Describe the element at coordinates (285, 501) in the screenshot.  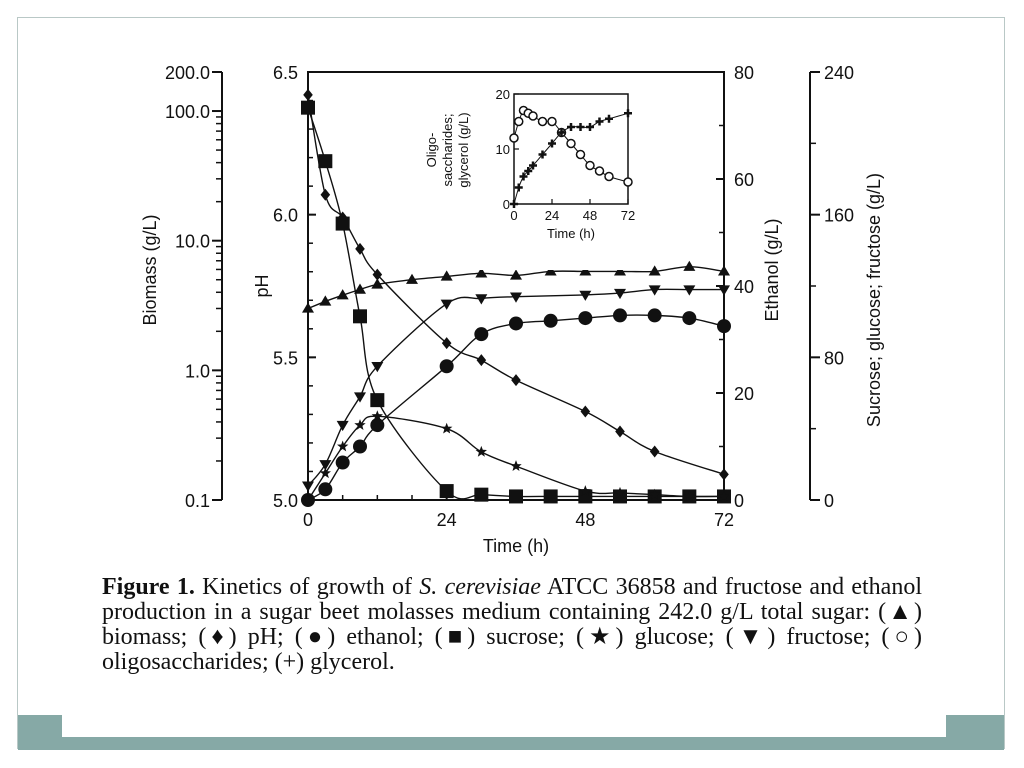
I see `ph-axis-tick-label: 5.0` at that location.